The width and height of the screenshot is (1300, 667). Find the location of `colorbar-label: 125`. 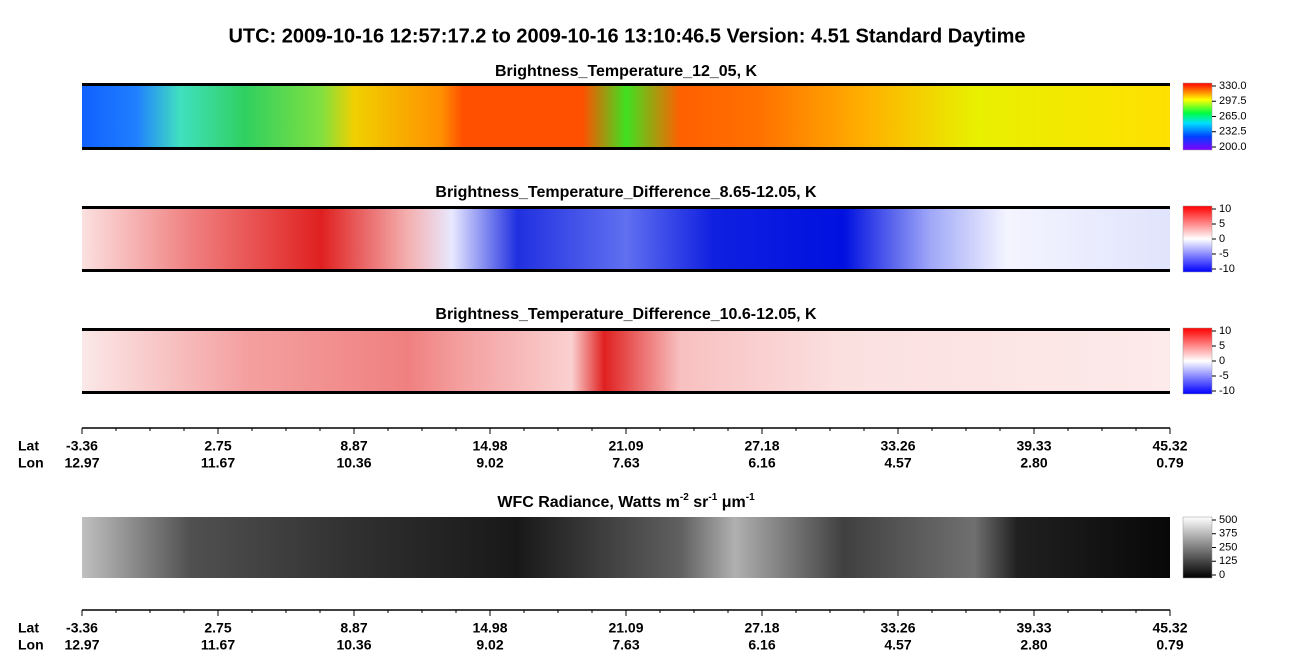

colorbar-label: 125 is located at coordinates (1228, 561).